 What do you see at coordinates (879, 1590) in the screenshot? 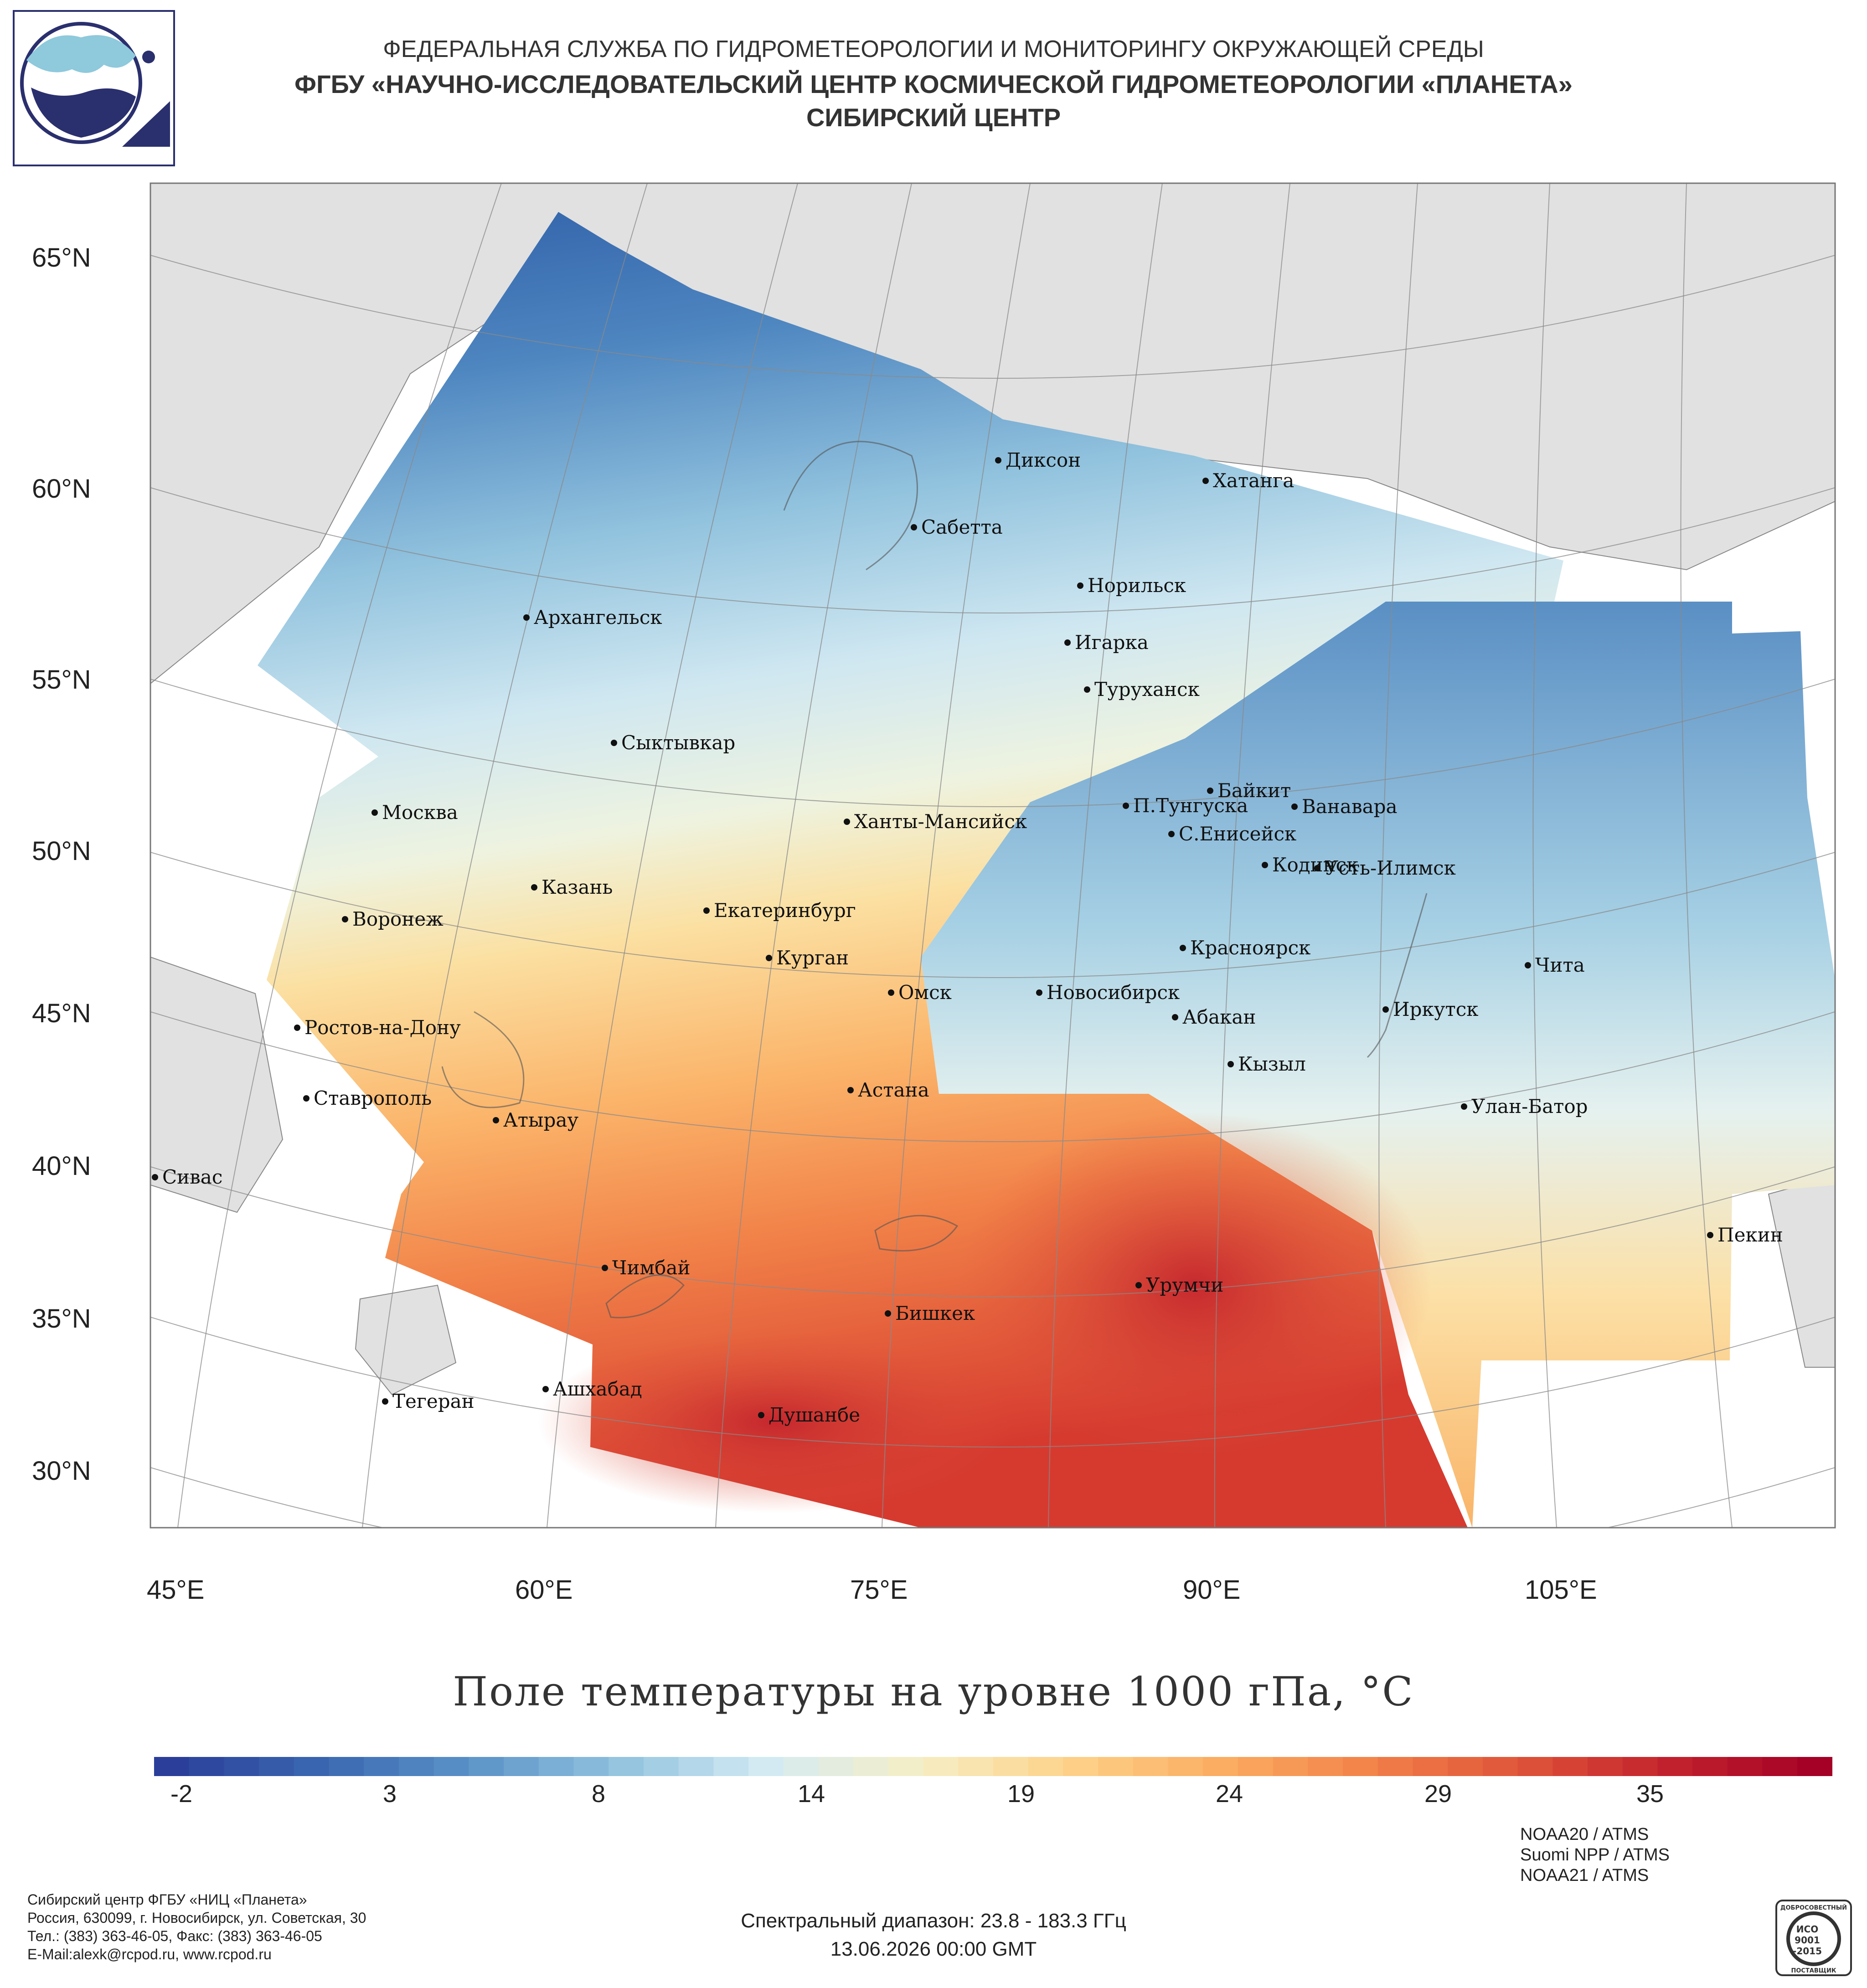
I see `lon-label-75: 75°E` at bounding box center [879, 1590].